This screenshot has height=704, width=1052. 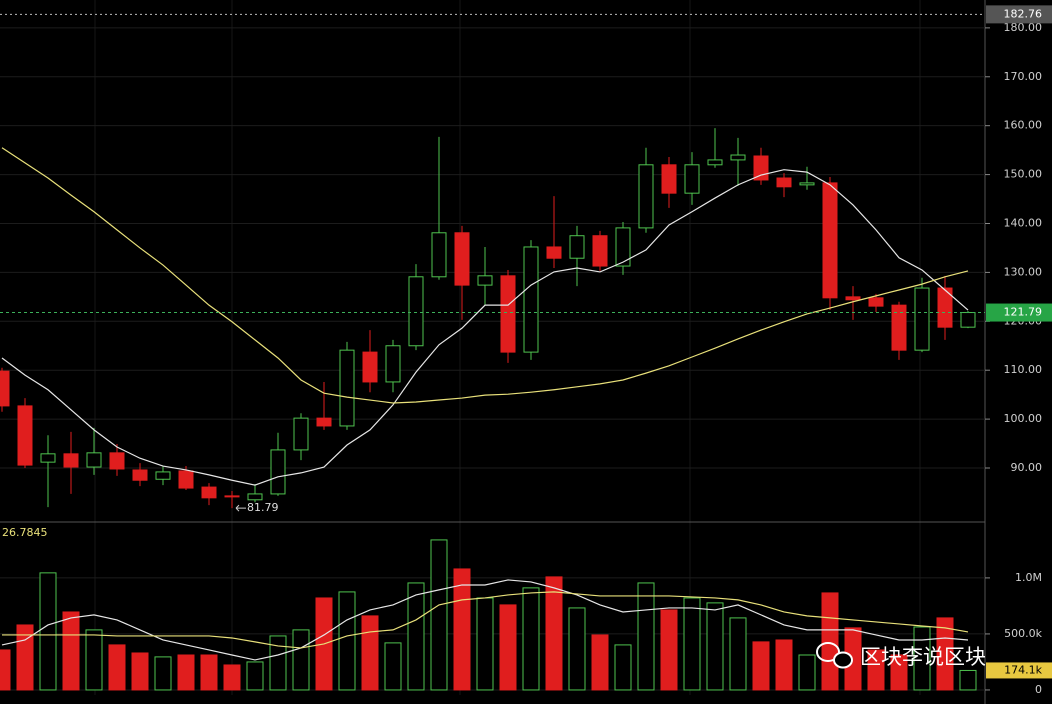 I want to click on y-tick-label: 500.0k, so click(x=1023, y=633).